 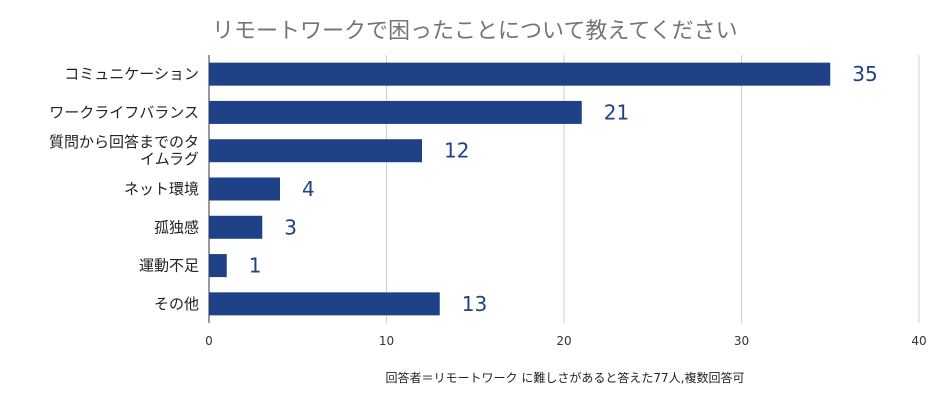 I want to click on x-tick-label: 10, so click(x=386, y=341).